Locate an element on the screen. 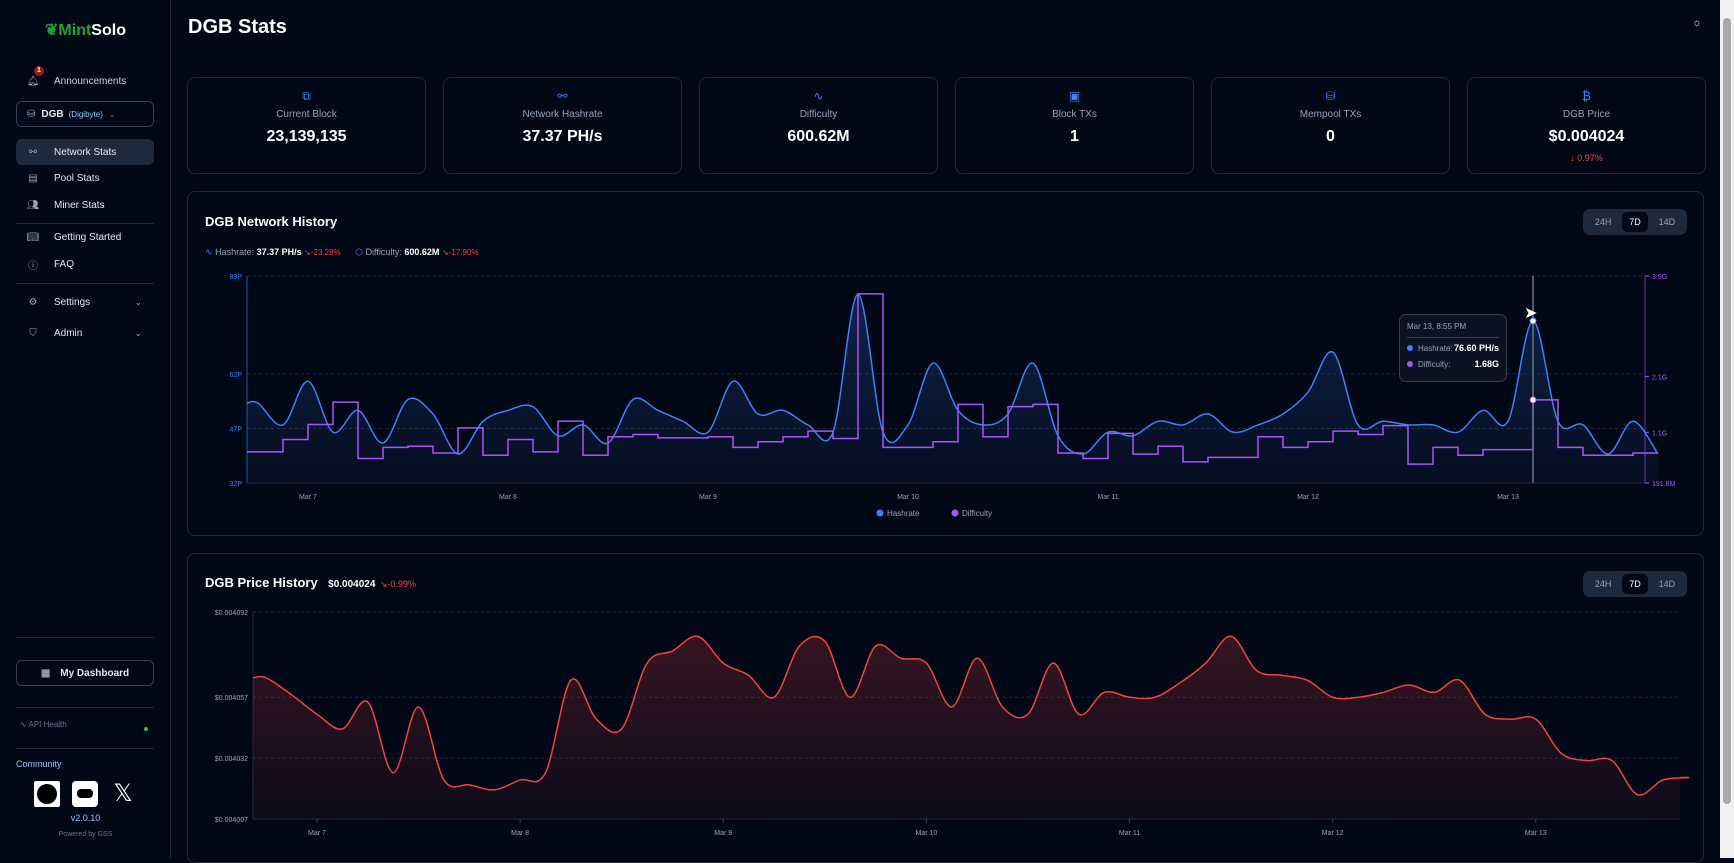  sidebar-item-settings: ⚙ Settings ⌄ is located at coordinates (85, 302).